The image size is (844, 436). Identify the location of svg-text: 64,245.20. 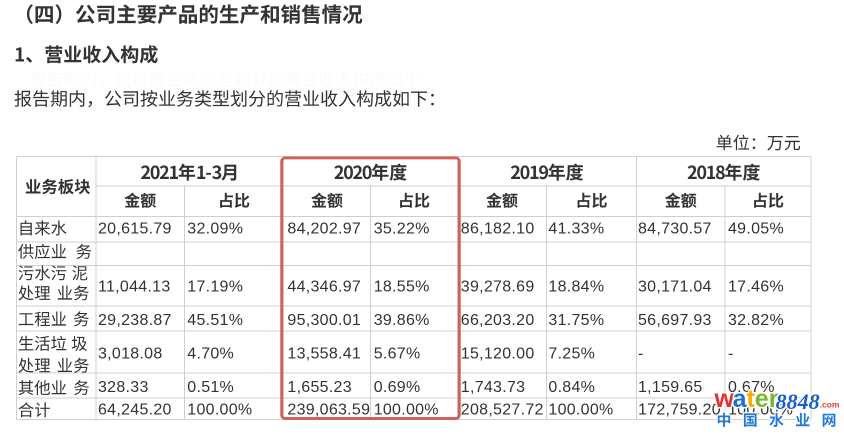
(135, 410).